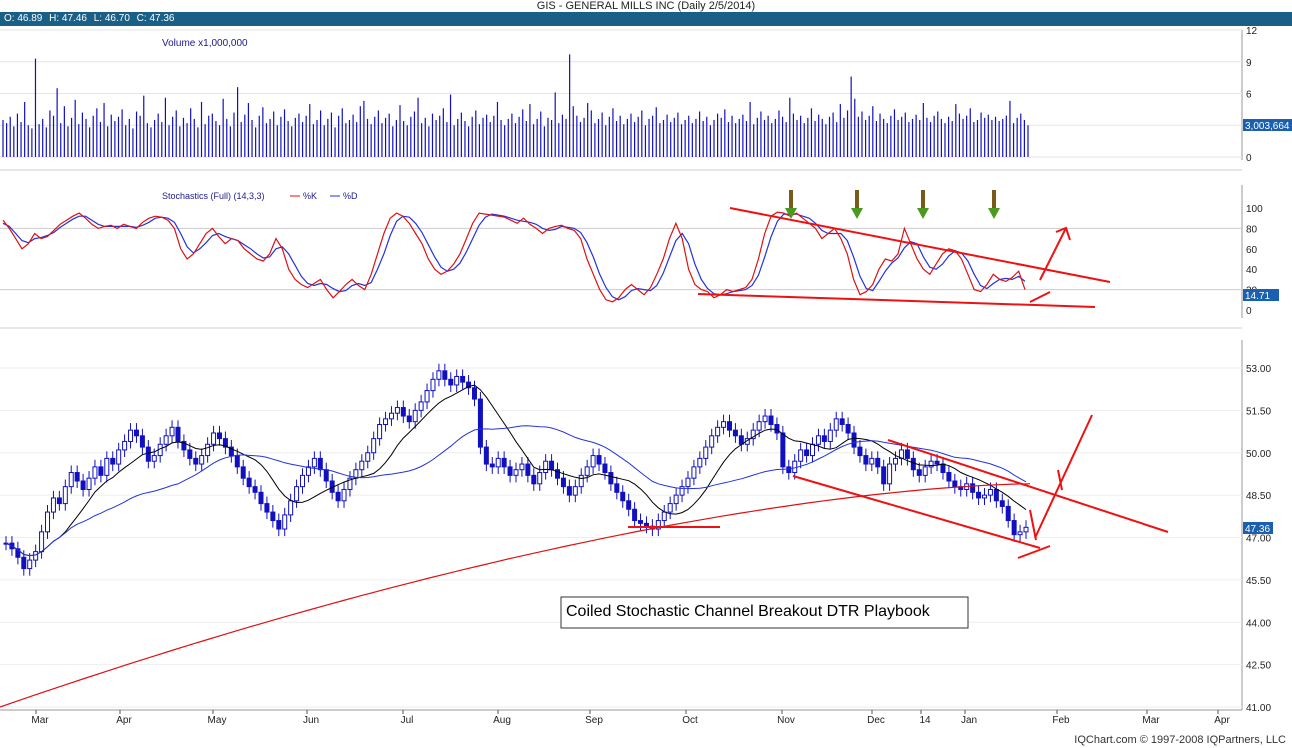  What do you see at coordinates (1258, 623) in the screenshot?
I see `price-tick-label: 44.00` at bounding box center [1258, 623].